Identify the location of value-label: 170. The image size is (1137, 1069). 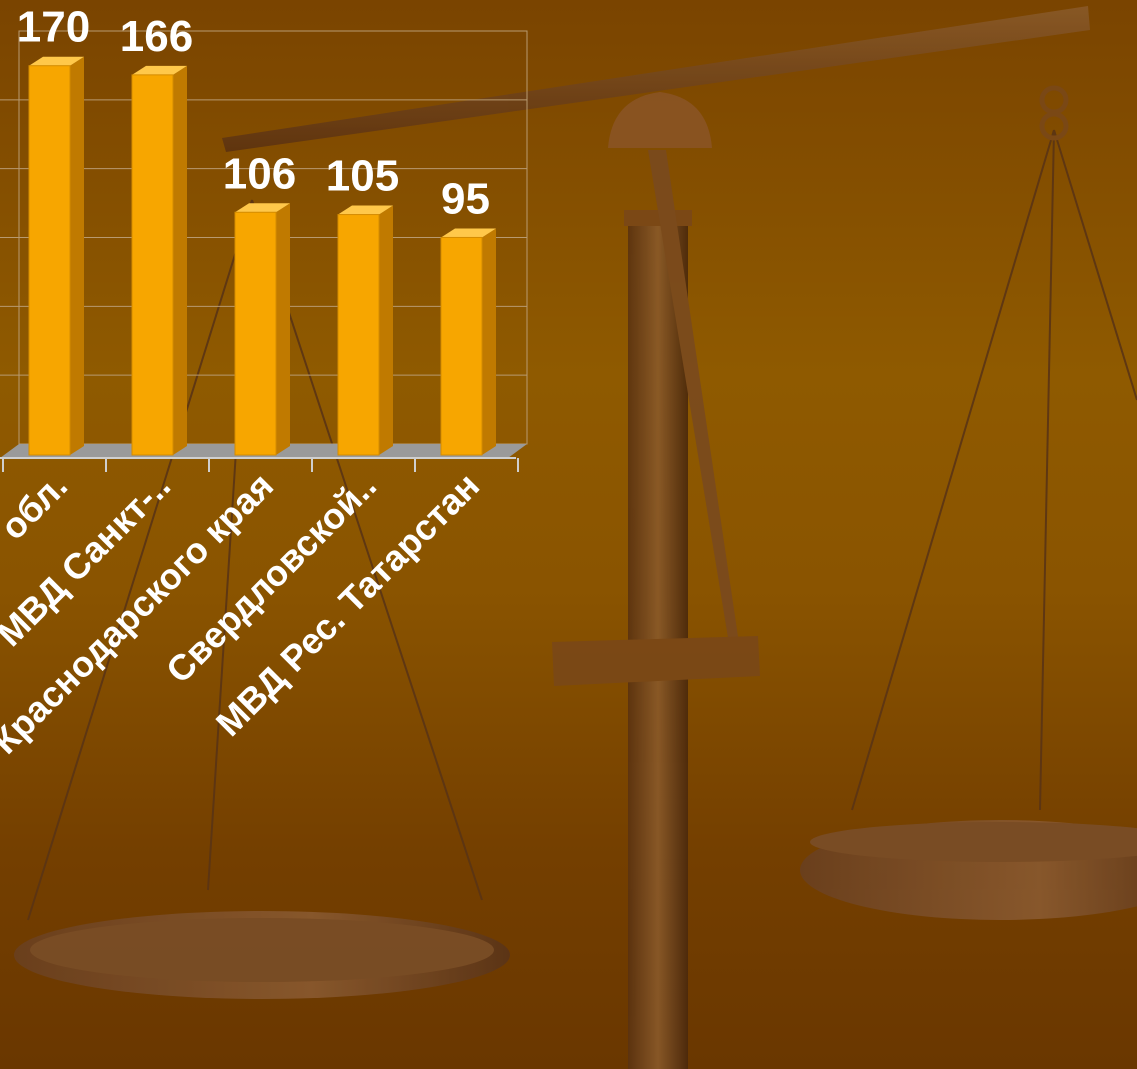
(53, 27).